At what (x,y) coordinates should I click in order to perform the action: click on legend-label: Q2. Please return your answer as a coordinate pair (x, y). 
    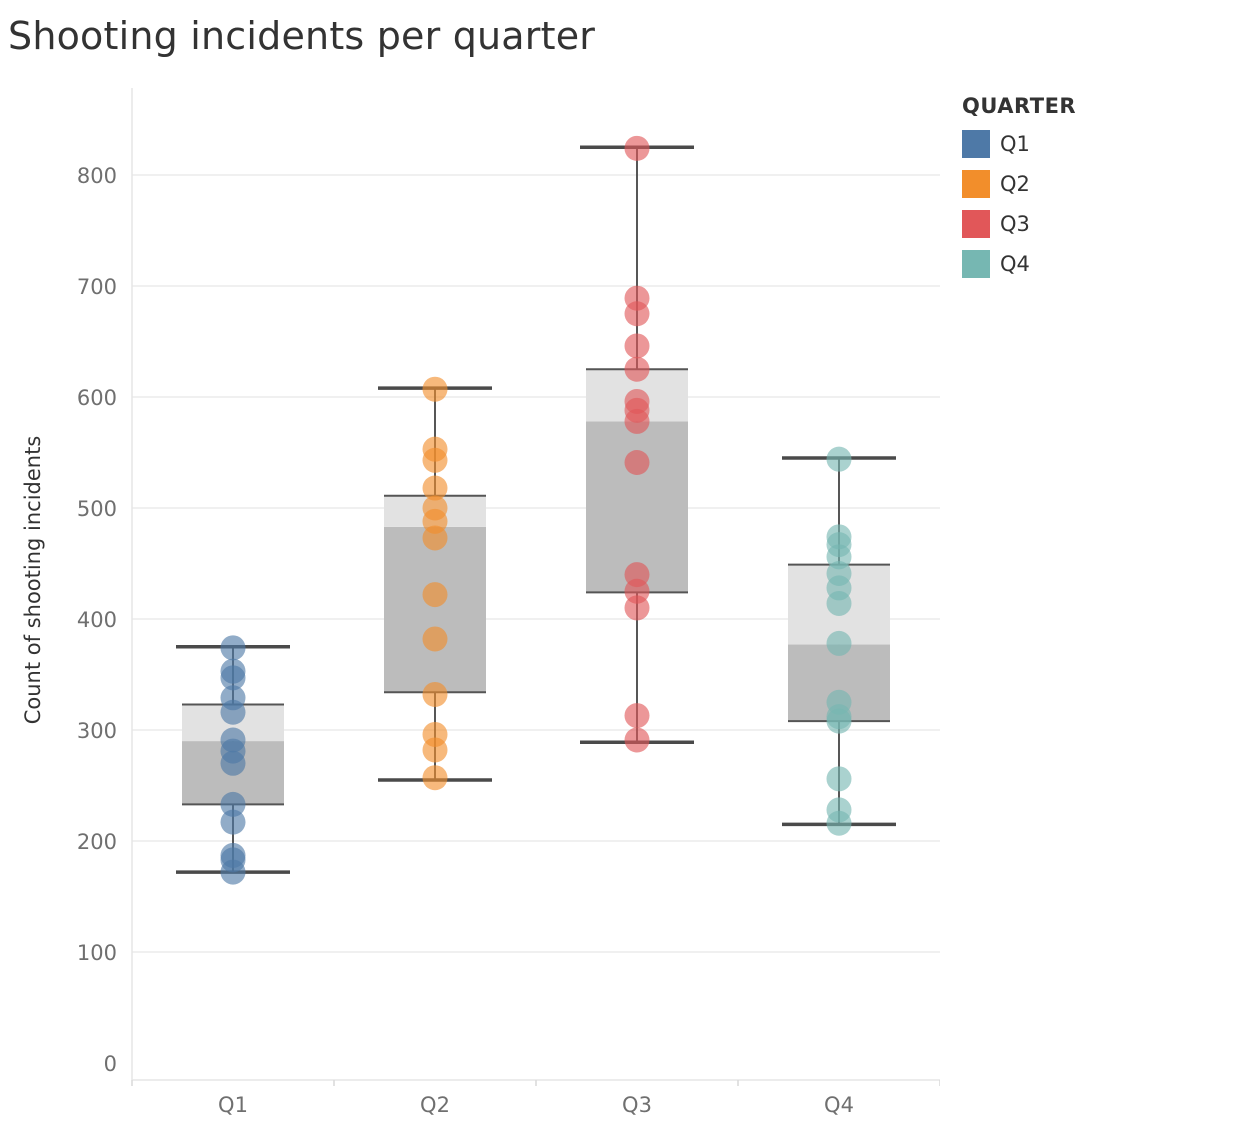
    Looking at the image, I should click on (1015, 184).